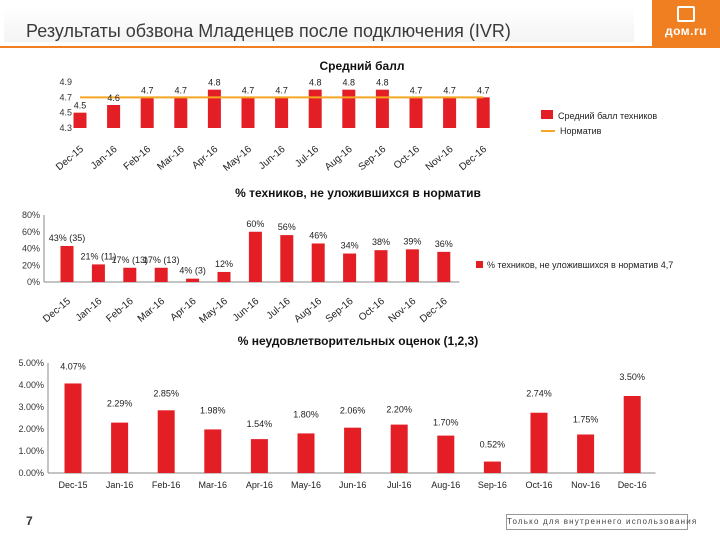 The image size is (720, 540). What do you see at coordinates (686, 23) in the screenshot?
I see `brand-logo: дом.ru` at bounding box center [686, 23].